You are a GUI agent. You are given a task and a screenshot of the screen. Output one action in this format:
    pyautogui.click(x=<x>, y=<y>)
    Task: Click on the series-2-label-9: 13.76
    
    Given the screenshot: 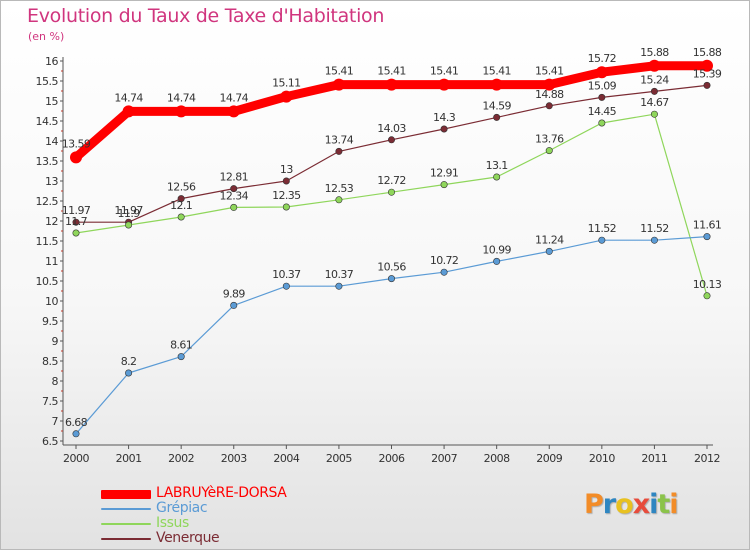 What is the action you would take?
    pyautogui.click(x=549, y=139)
    